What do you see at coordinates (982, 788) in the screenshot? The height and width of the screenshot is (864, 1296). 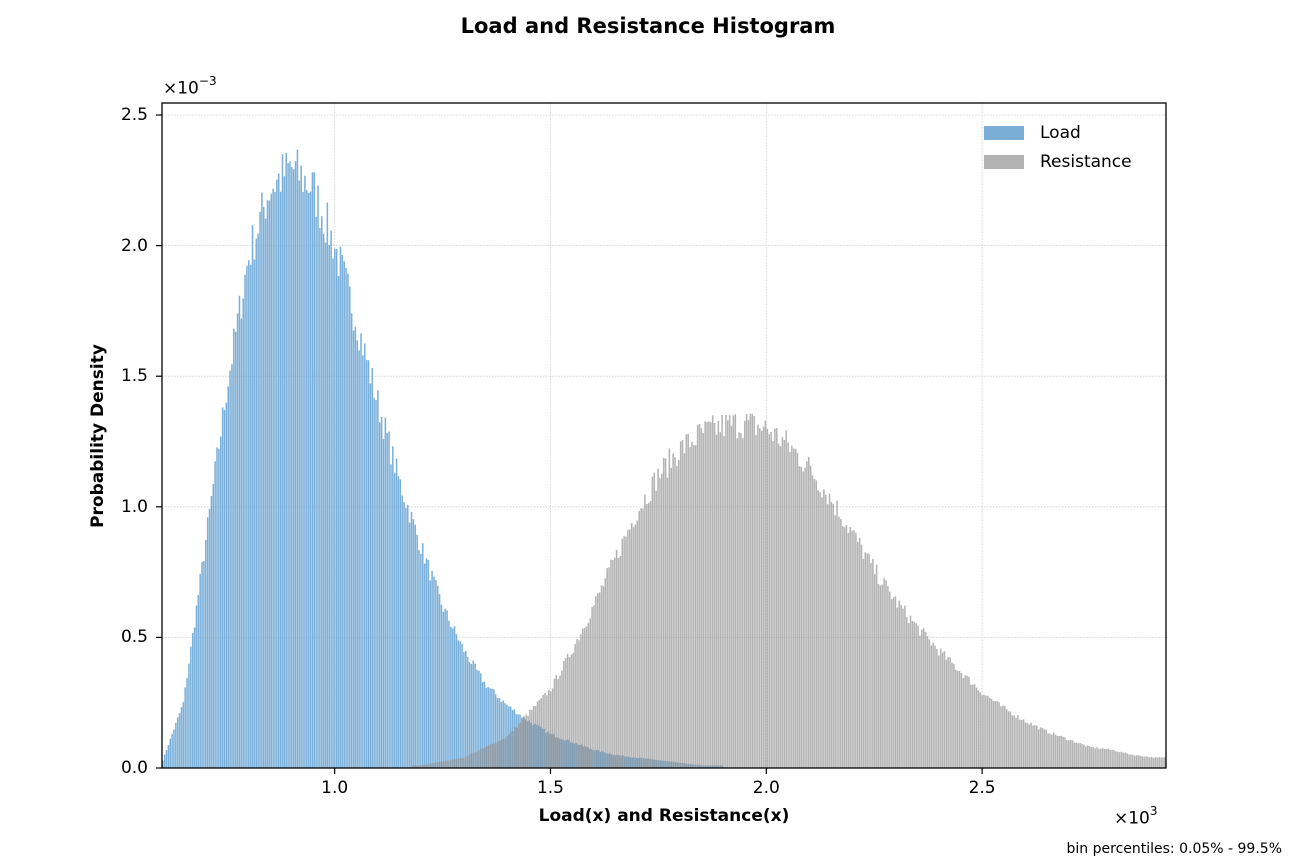 I see `x-tick-label: 2.5` at bounding box center [982, 788].